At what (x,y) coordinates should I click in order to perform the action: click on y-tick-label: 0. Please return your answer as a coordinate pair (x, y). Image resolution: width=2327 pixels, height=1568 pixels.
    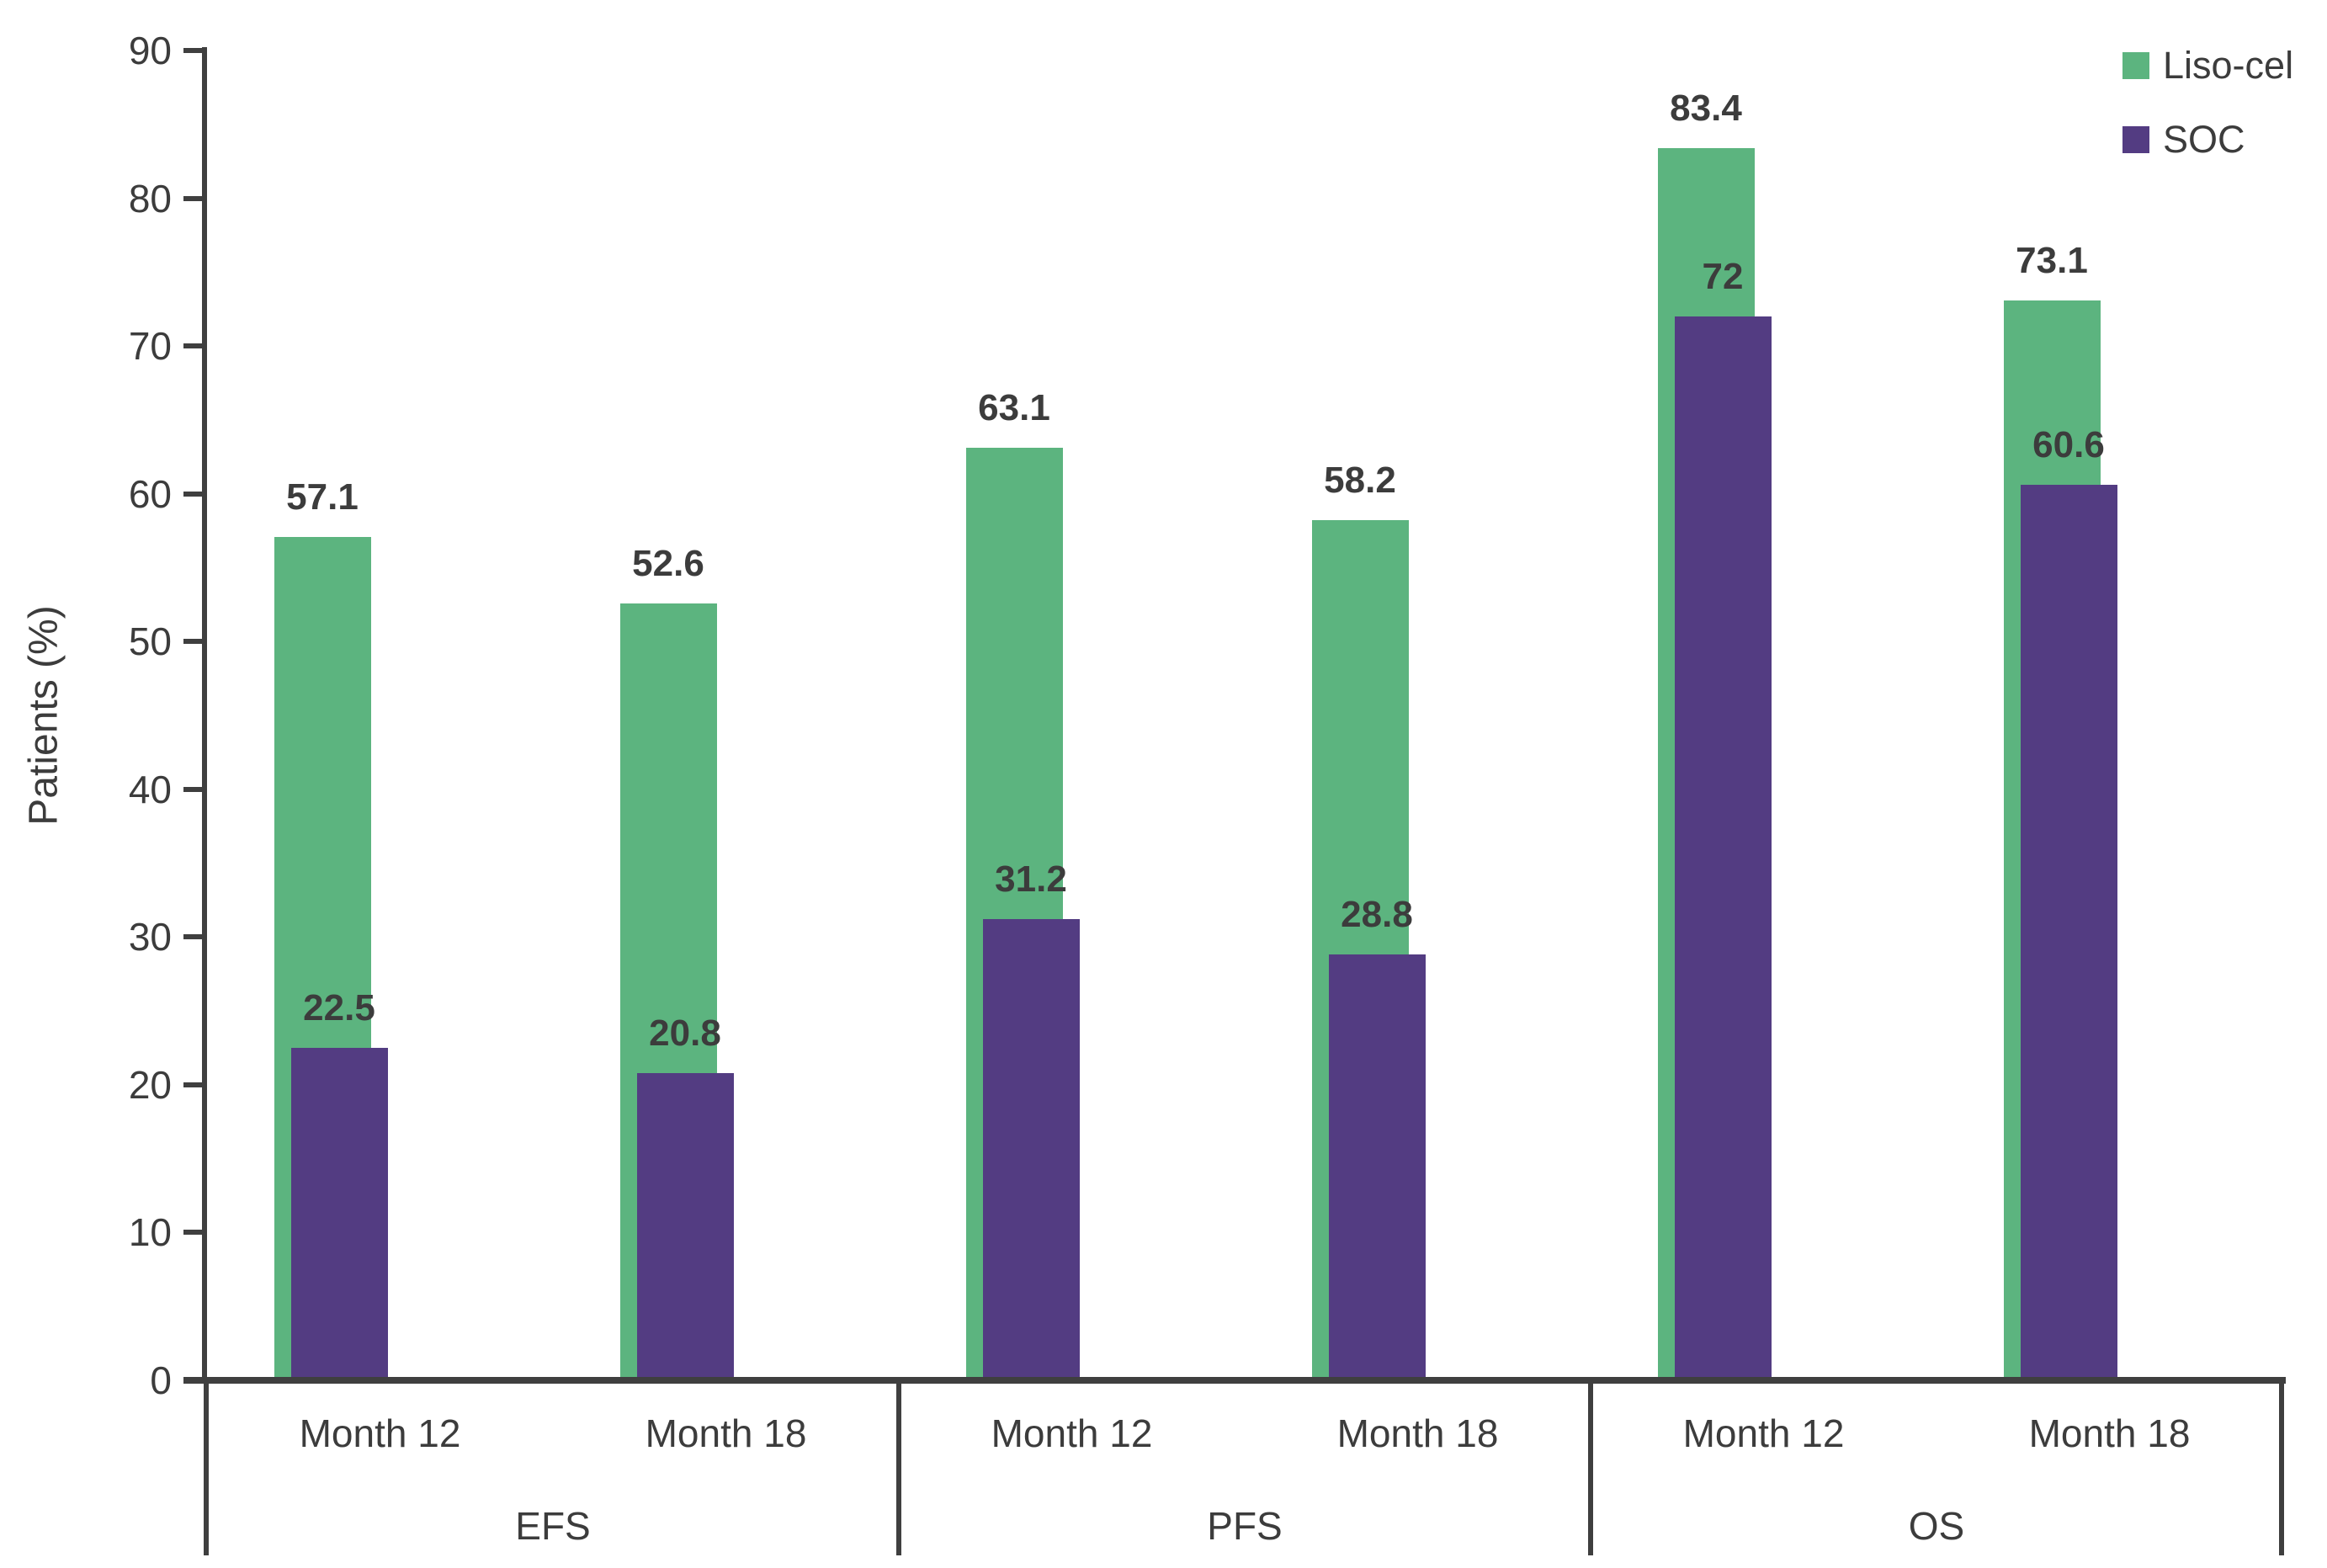
    Looking at the image, I should click on (161, 1380).